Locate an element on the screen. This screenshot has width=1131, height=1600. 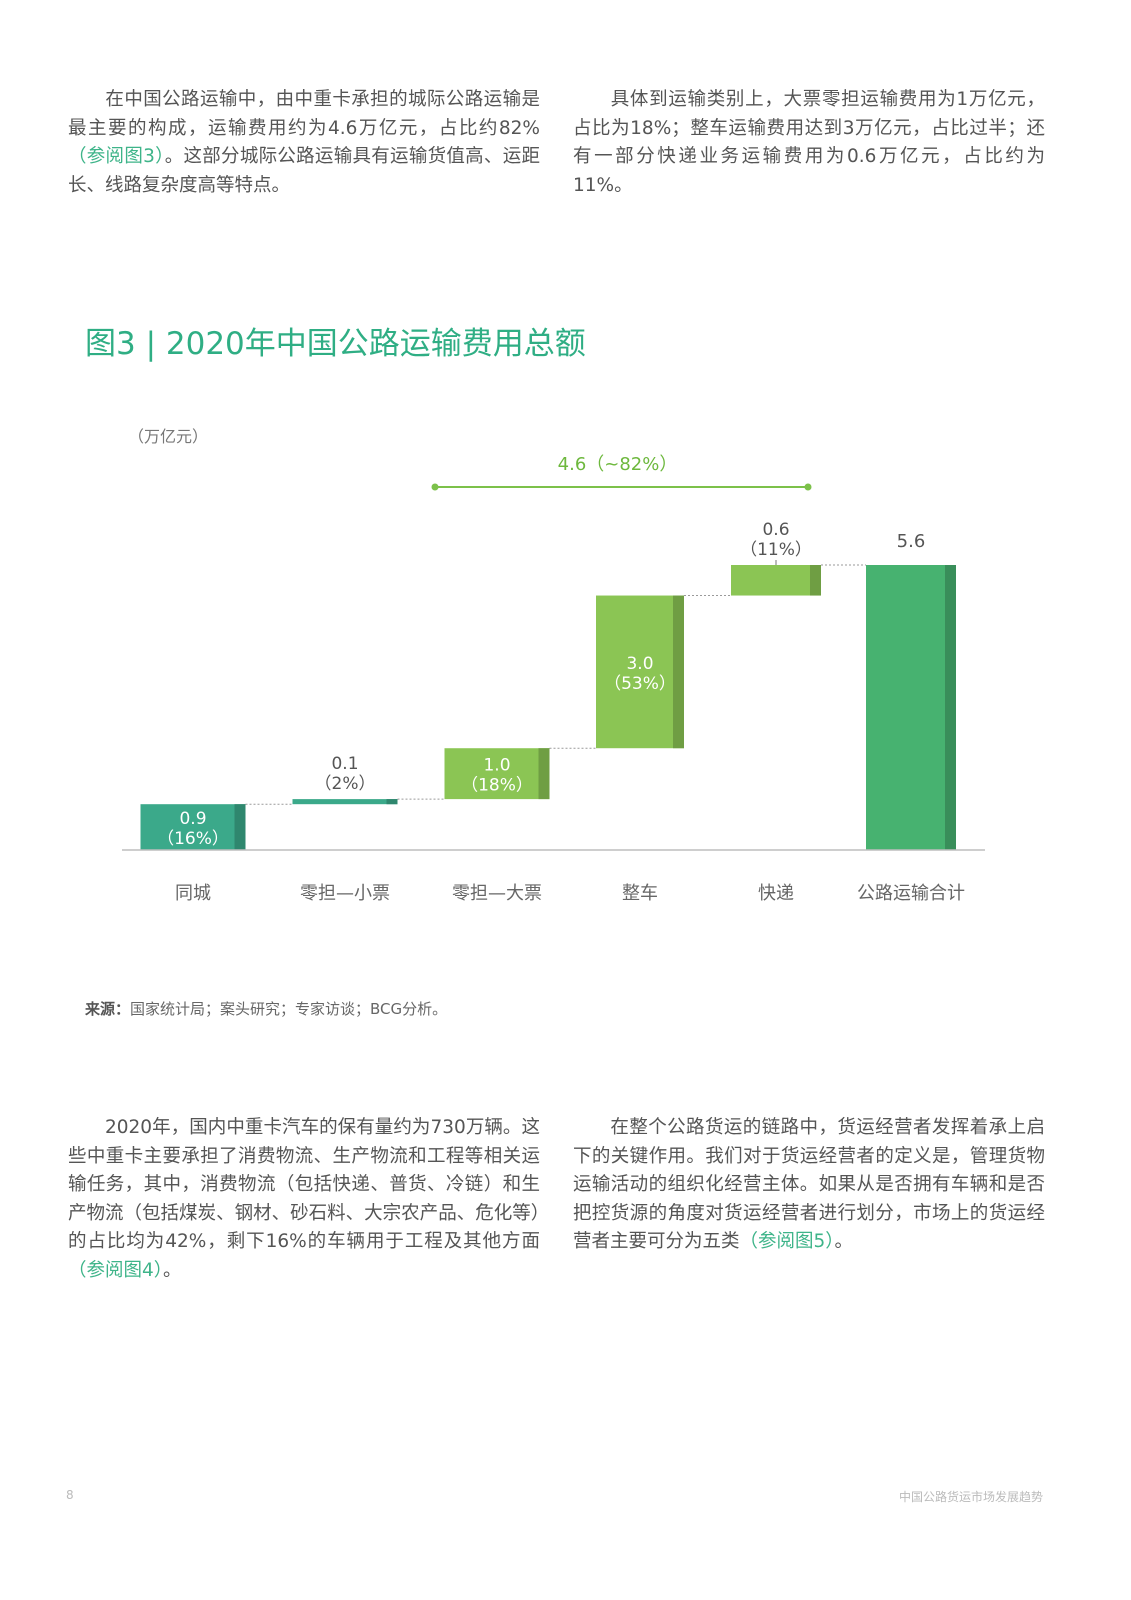
data-label-share: （2%） is located at coordinates (345, 784).